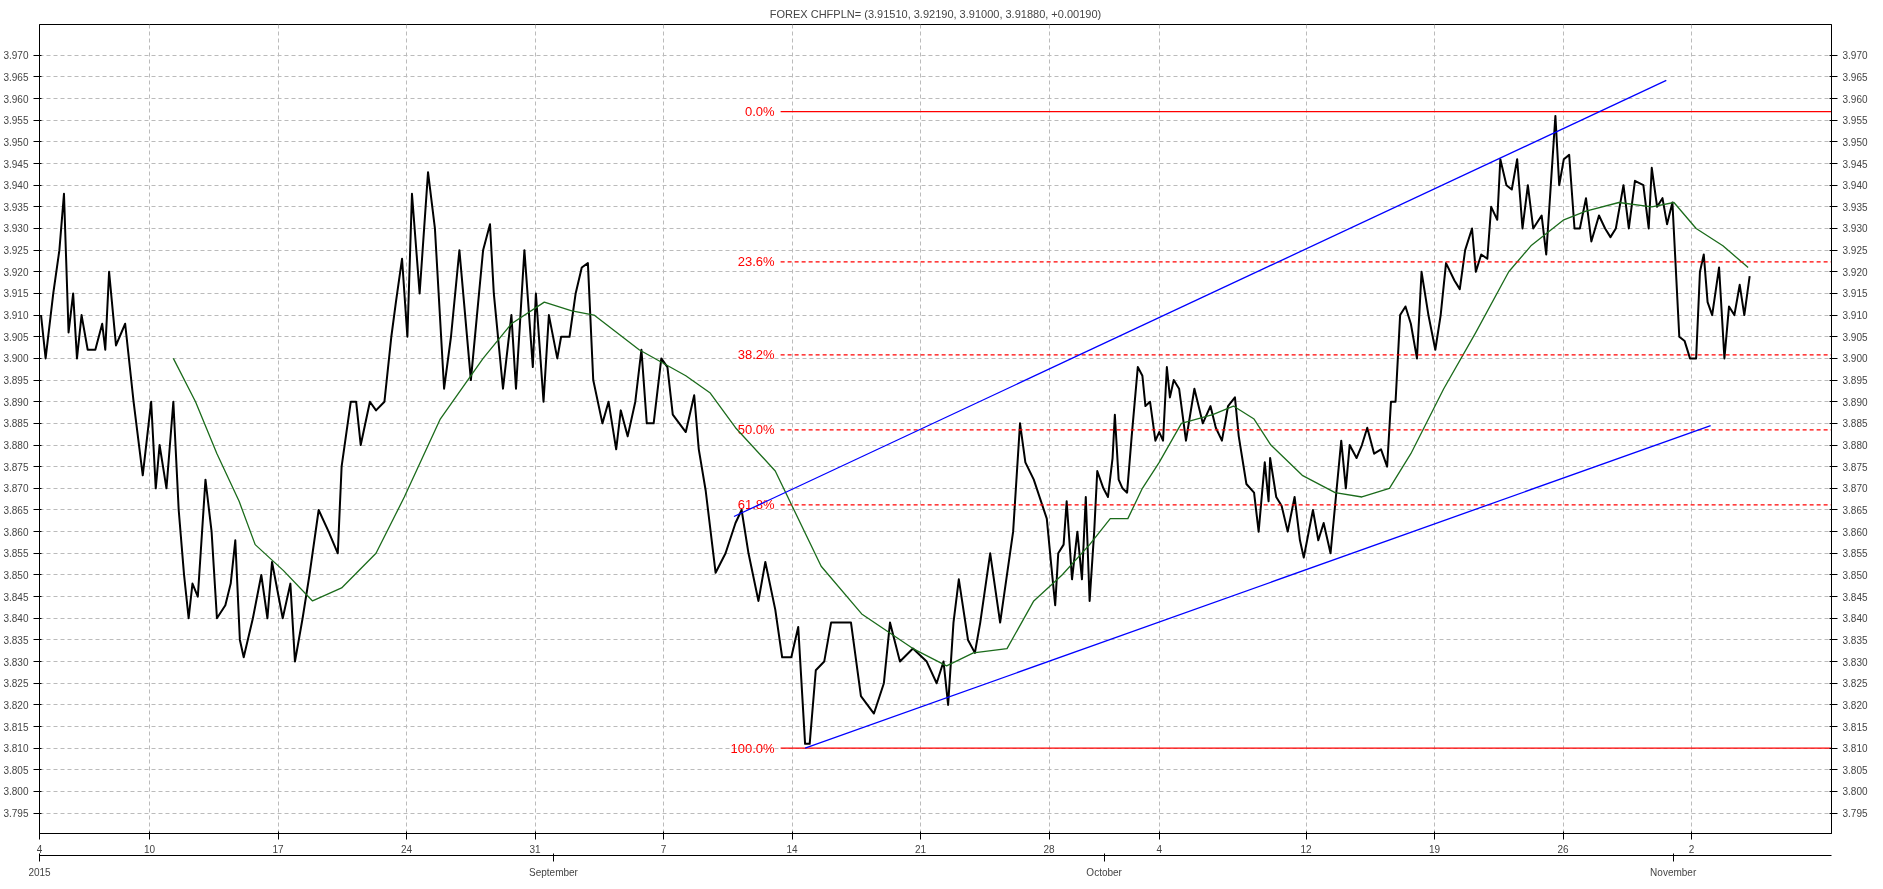 This screenshot has width=1883, height=889. What do you see at coordinates (16, 164) in the screenshot?
I see `y-tick-label: 3.945` at bounding box center [16, 164].